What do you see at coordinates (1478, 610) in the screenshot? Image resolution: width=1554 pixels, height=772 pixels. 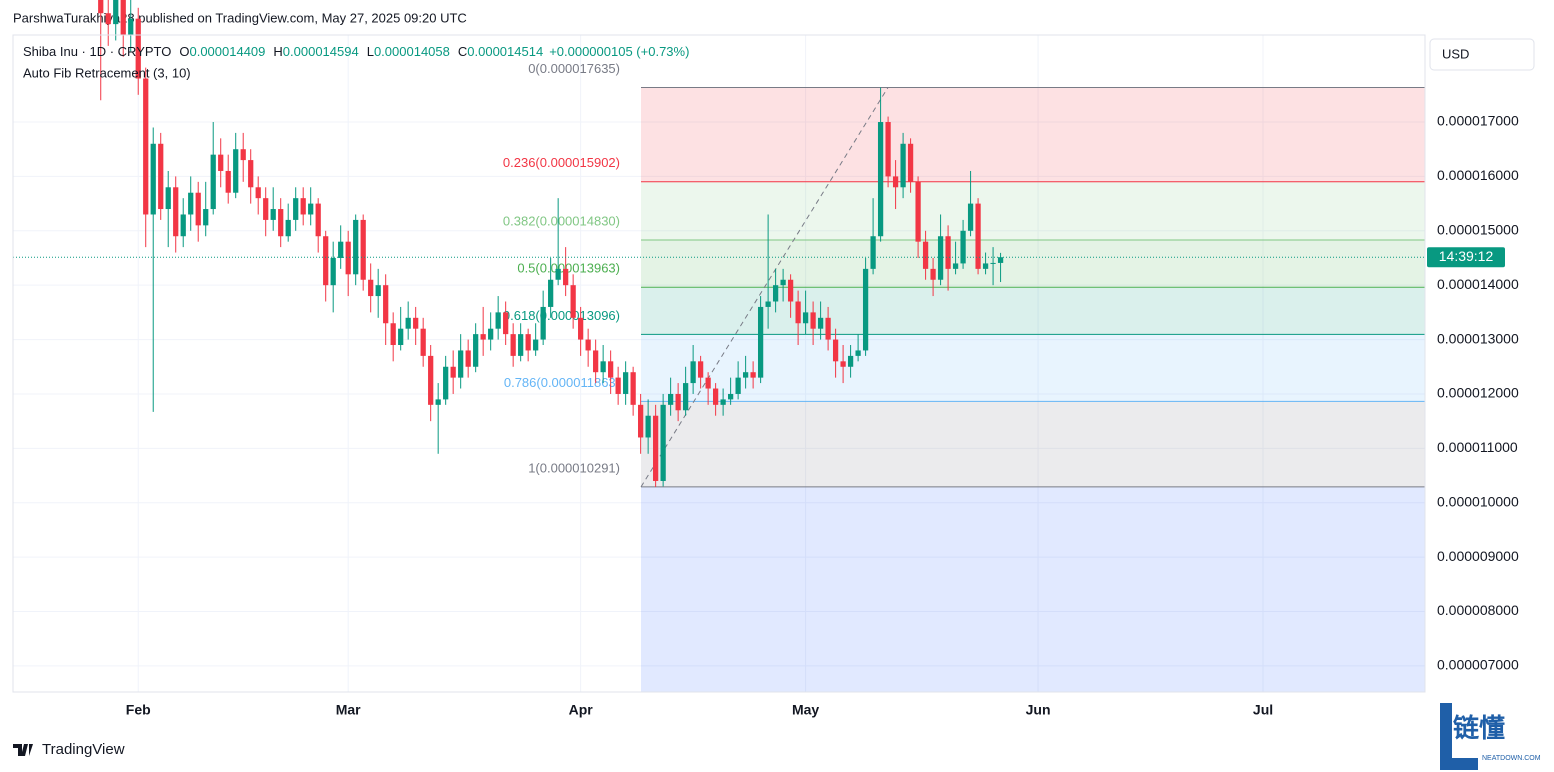 I see `y-tick-label: 0.000008000` at bounding box center [1478, 610].